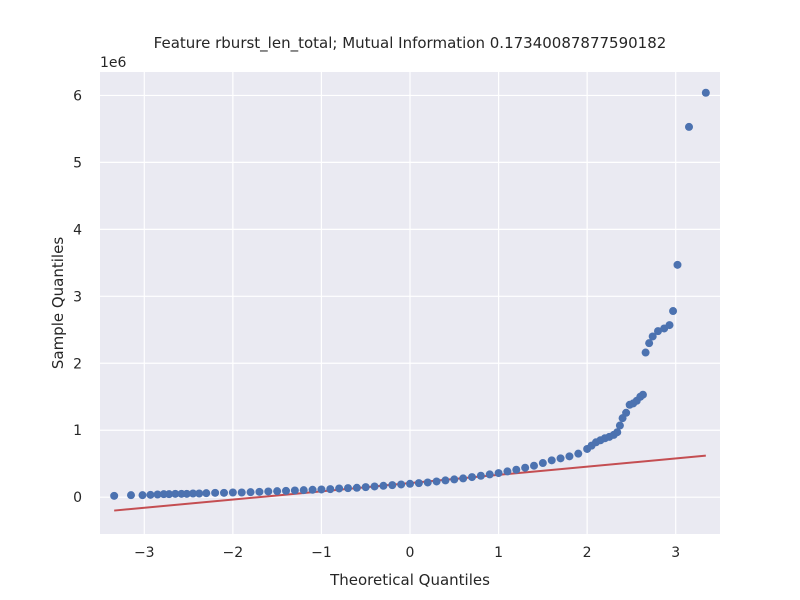  What do you see at coordinates (410, 553) in the screenshot?
I see `x-tick-label: 0` at bounding box center [410, 553].